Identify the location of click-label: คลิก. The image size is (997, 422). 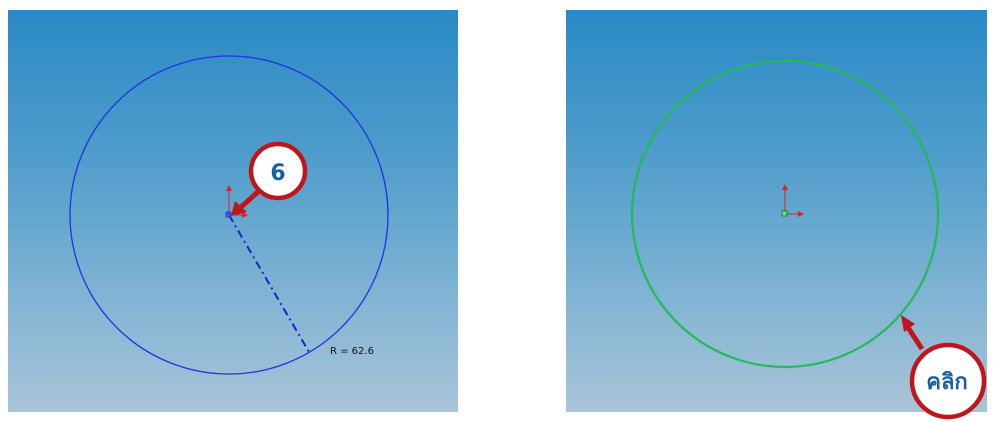
(947, 382).